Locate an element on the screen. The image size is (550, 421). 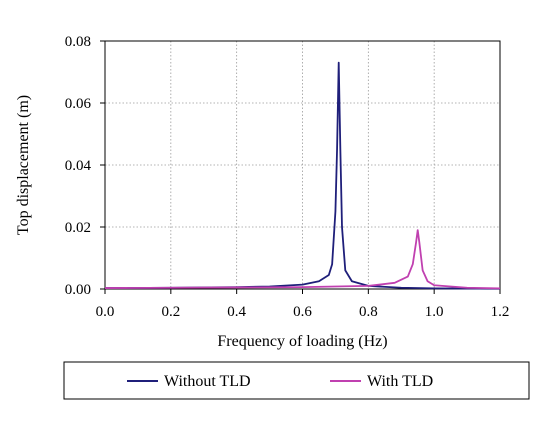
series-line-with-tld is located at coordinates (302, 259).